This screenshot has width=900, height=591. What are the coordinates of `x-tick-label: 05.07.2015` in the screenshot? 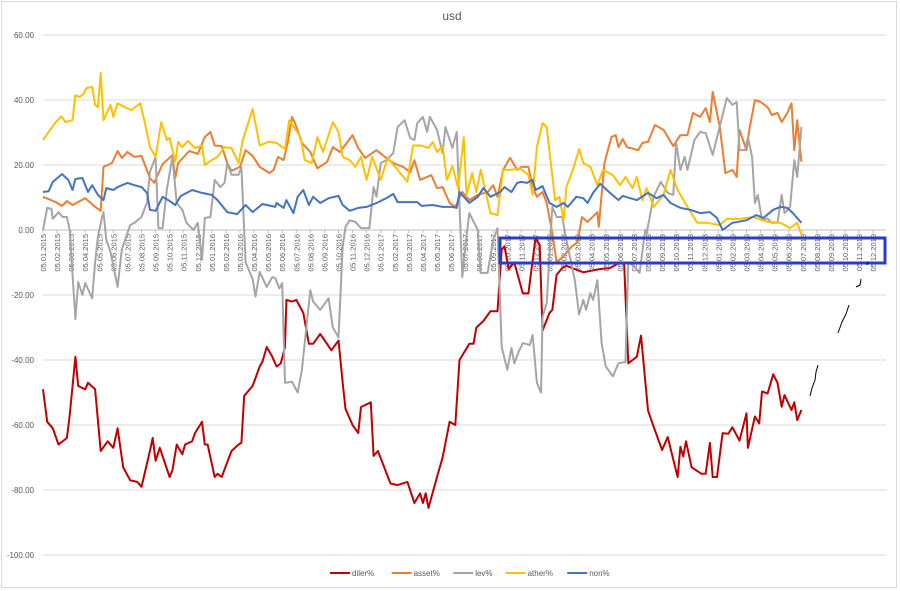 It's located at (127, 253).